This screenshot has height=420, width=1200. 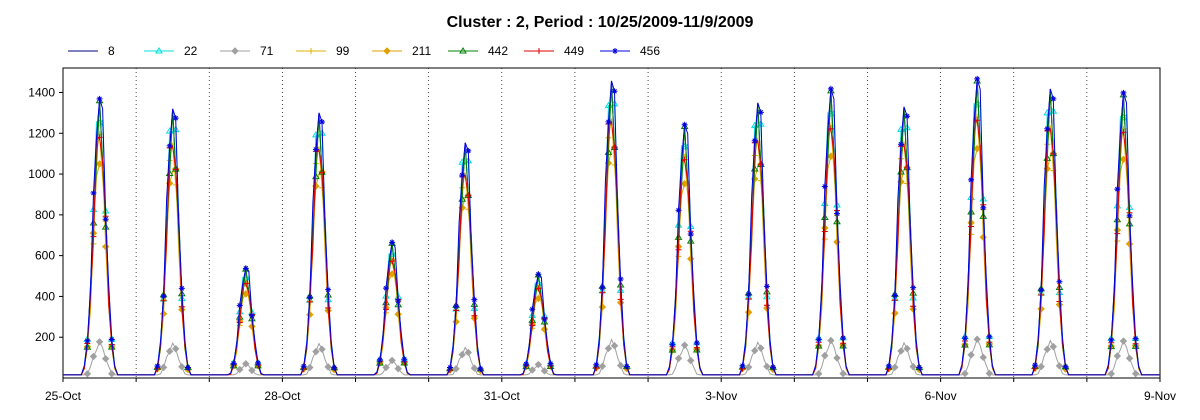 What do you see at coordinates (45, 215) in the screenshot?
I see `y-tick-label: 800` at bounding box center [45, 215].